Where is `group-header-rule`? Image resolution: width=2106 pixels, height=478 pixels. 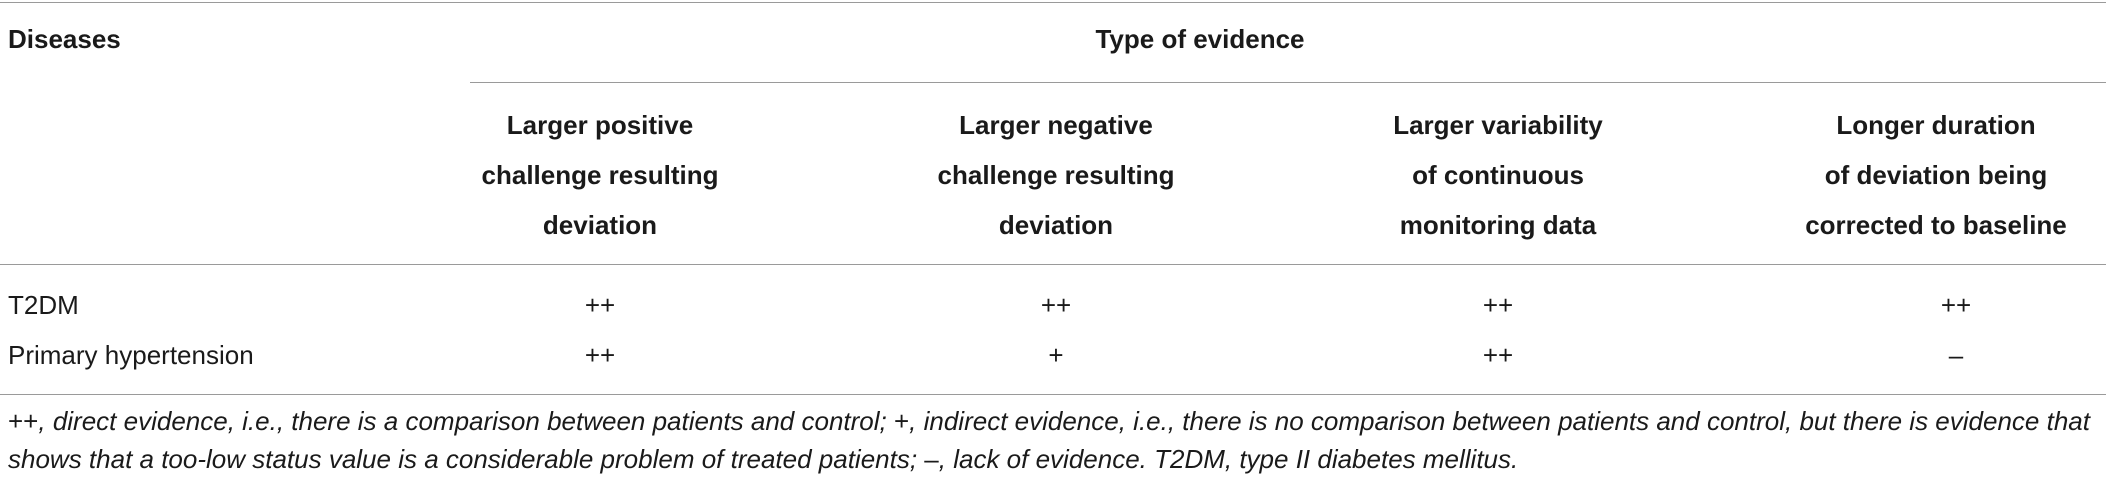
group-header-rule is located at coordinates (1288, 82).